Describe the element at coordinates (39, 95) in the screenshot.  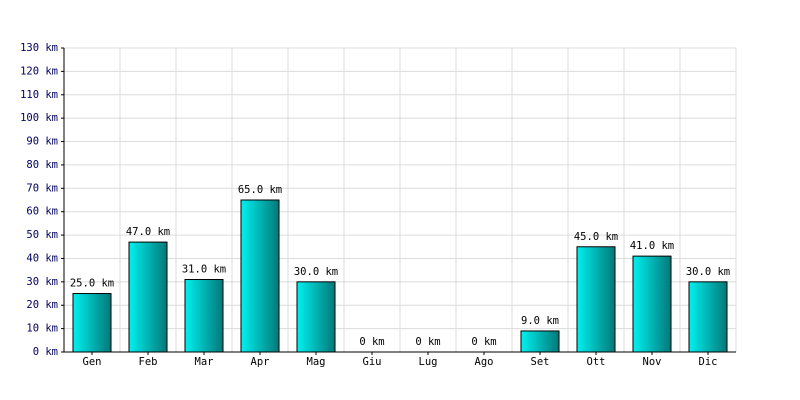
I see `y-tick-label: 110 km` at that location.